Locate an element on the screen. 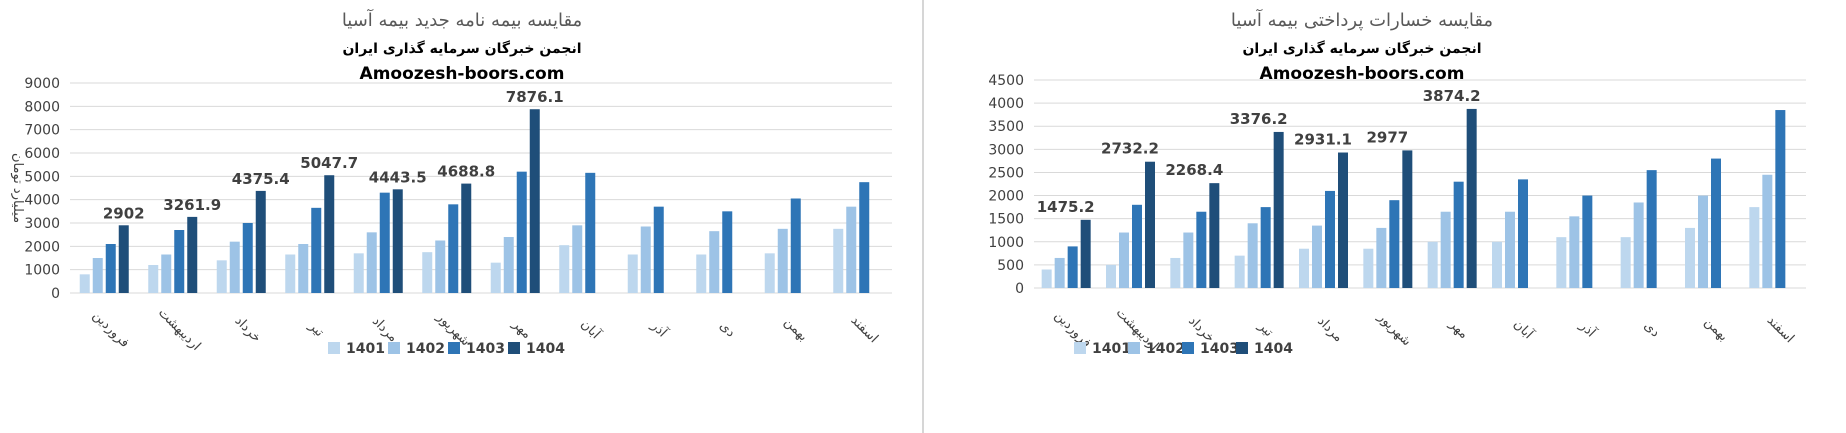  data-label: 5047.7 is located at coordinates (329, 163).